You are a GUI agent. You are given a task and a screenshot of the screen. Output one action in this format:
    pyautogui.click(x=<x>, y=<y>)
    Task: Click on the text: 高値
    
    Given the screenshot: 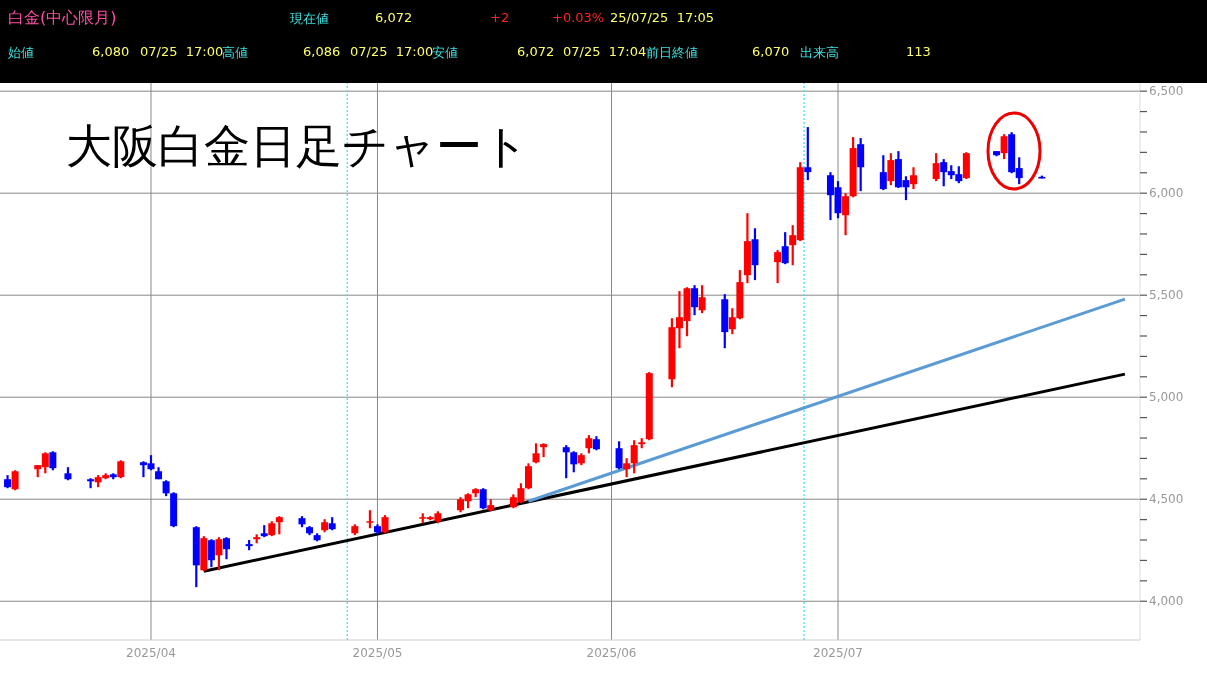 What is the action you would take?
    pyautogui.click(x=235, y=53)
    